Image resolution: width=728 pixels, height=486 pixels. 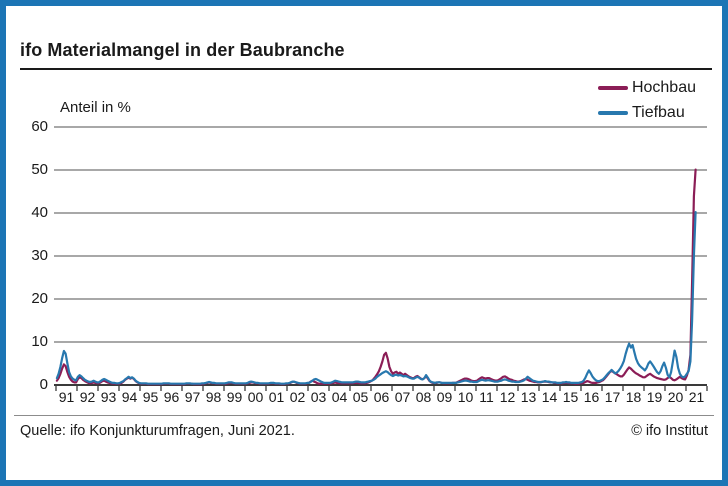 What do you see at coordinates (108, 397) in the screenshot?
I see `x-axis-tick-label: 93` at bounding box center [108, 397].